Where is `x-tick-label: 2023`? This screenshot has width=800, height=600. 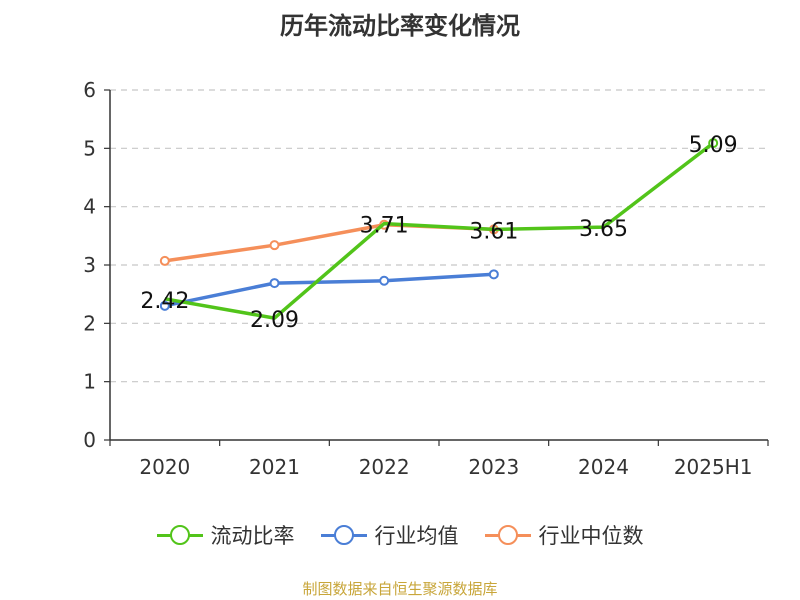 x-tick-label: 2023 is located at coordinates (493, 467).